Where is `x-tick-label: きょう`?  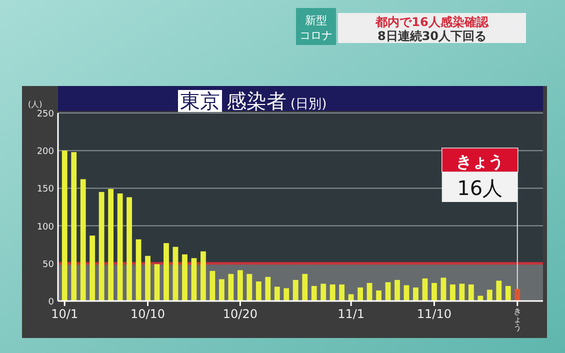 x-tick-label: きょう is located at coordinates (517, 319).